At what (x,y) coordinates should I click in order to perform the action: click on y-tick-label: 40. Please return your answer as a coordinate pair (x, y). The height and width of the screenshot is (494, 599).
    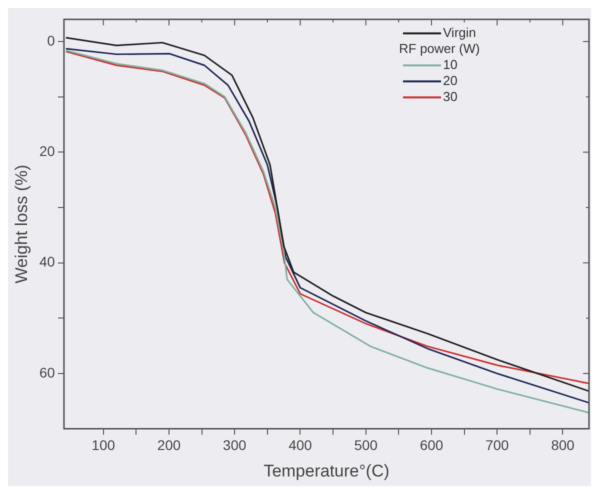
    Looking at the image, I should click on (47, 262).